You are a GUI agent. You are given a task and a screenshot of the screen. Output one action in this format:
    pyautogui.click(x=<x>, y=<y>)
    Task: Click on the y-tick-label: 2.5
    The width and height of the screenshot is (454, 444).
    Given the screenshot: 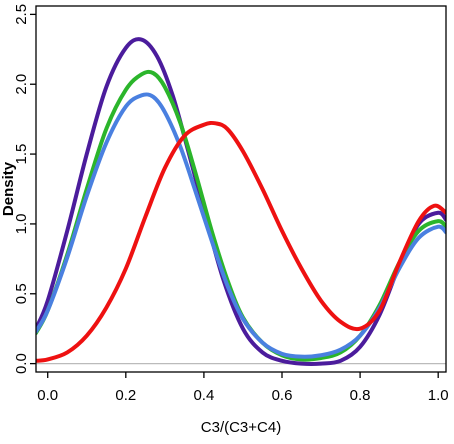 What is the action you would take?
    pyautogui.click(x=21, y=14)
    